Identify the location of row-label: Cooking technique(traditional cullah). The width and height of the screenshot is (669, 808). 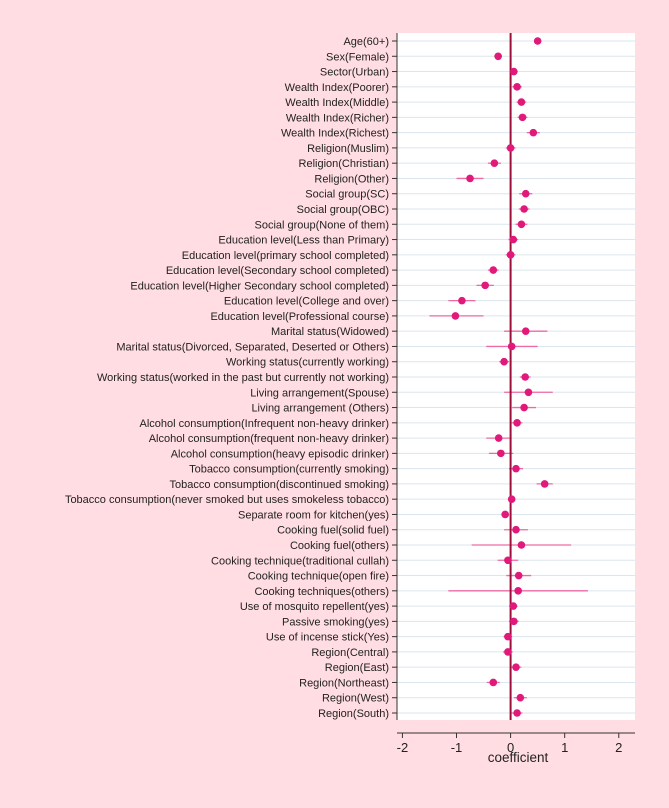
(300, 561).